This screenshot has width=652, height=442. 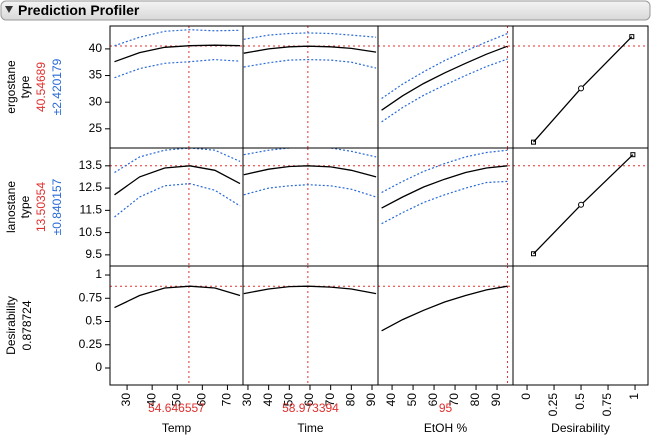 What do you see at coordinates (98, 367) in the screenshot?
I see `y-tick-label: 0` at bounding box center [98, 367].